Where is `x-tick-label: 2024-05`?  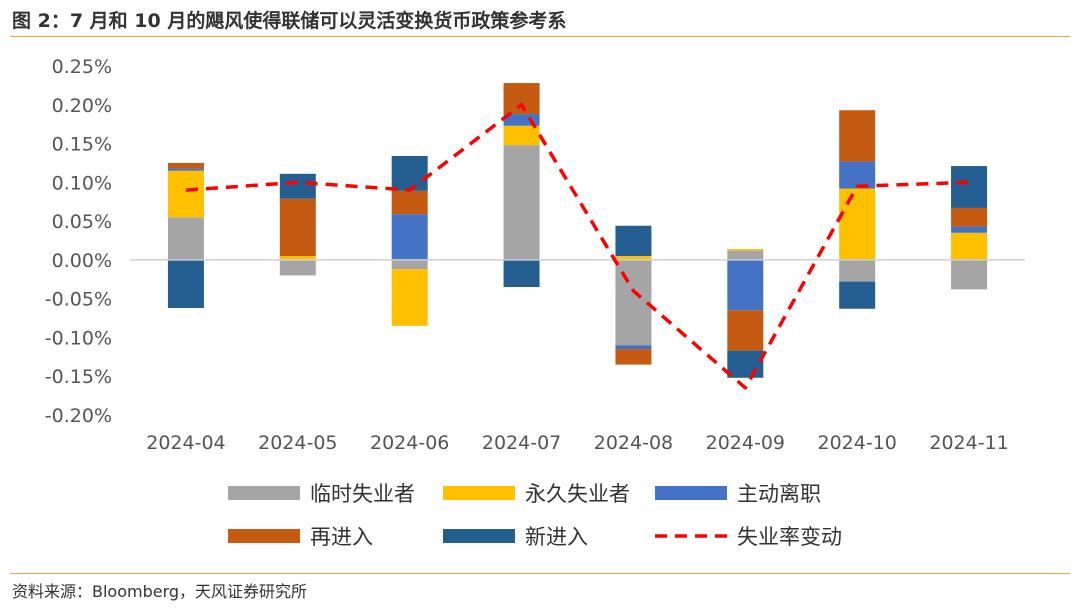
x-tick-label: 2024-05 is located at coordinates (297, 443).